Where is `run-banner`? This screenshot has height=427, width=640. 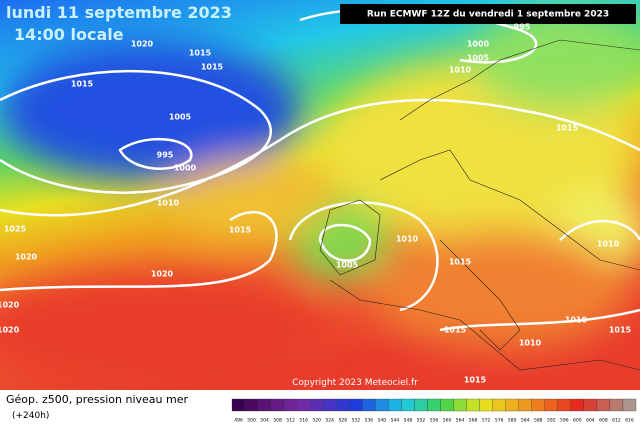 run-banner is located at coordinates (488, 14).